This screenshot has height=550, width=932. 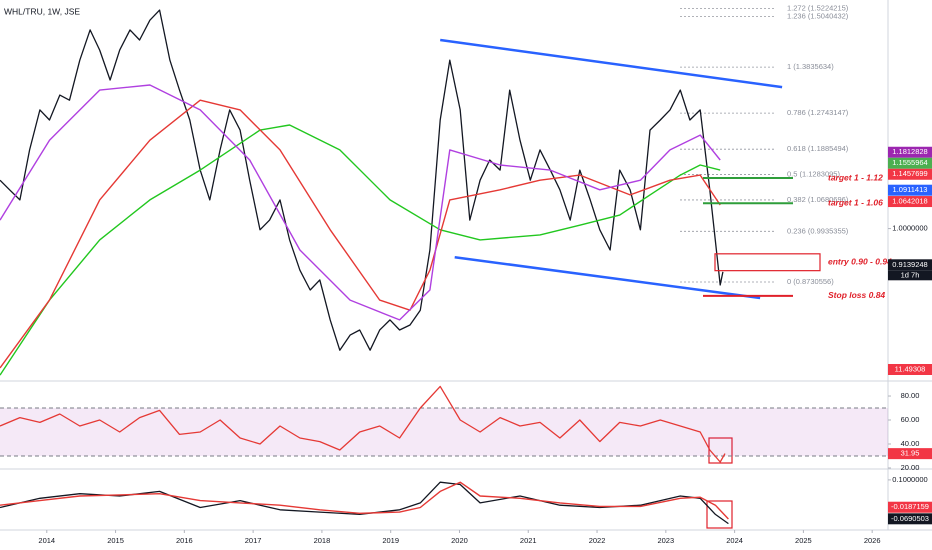 What do you see at coordinates (818, 199) in the screenshot?
I see `fib-label: 0.382 (1.0680696)` at bounding box center [818, 199].